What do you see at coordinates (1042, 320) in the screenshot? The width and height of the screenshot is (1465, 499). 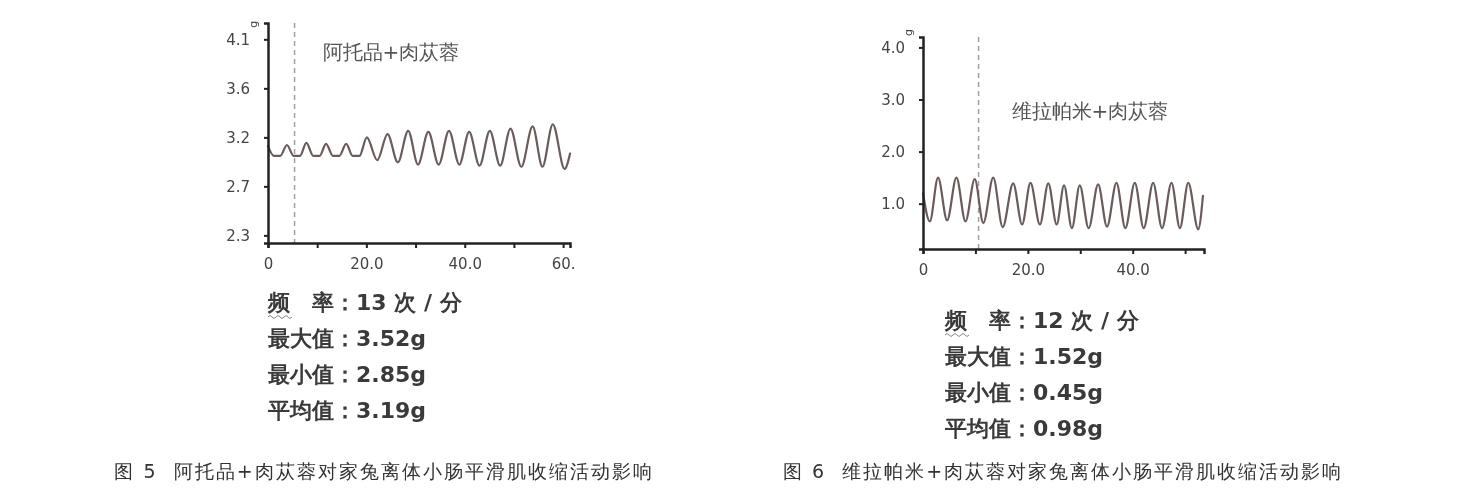 I see `text: 频 率：12 次 / 分` at bounding box center [1042, 320].